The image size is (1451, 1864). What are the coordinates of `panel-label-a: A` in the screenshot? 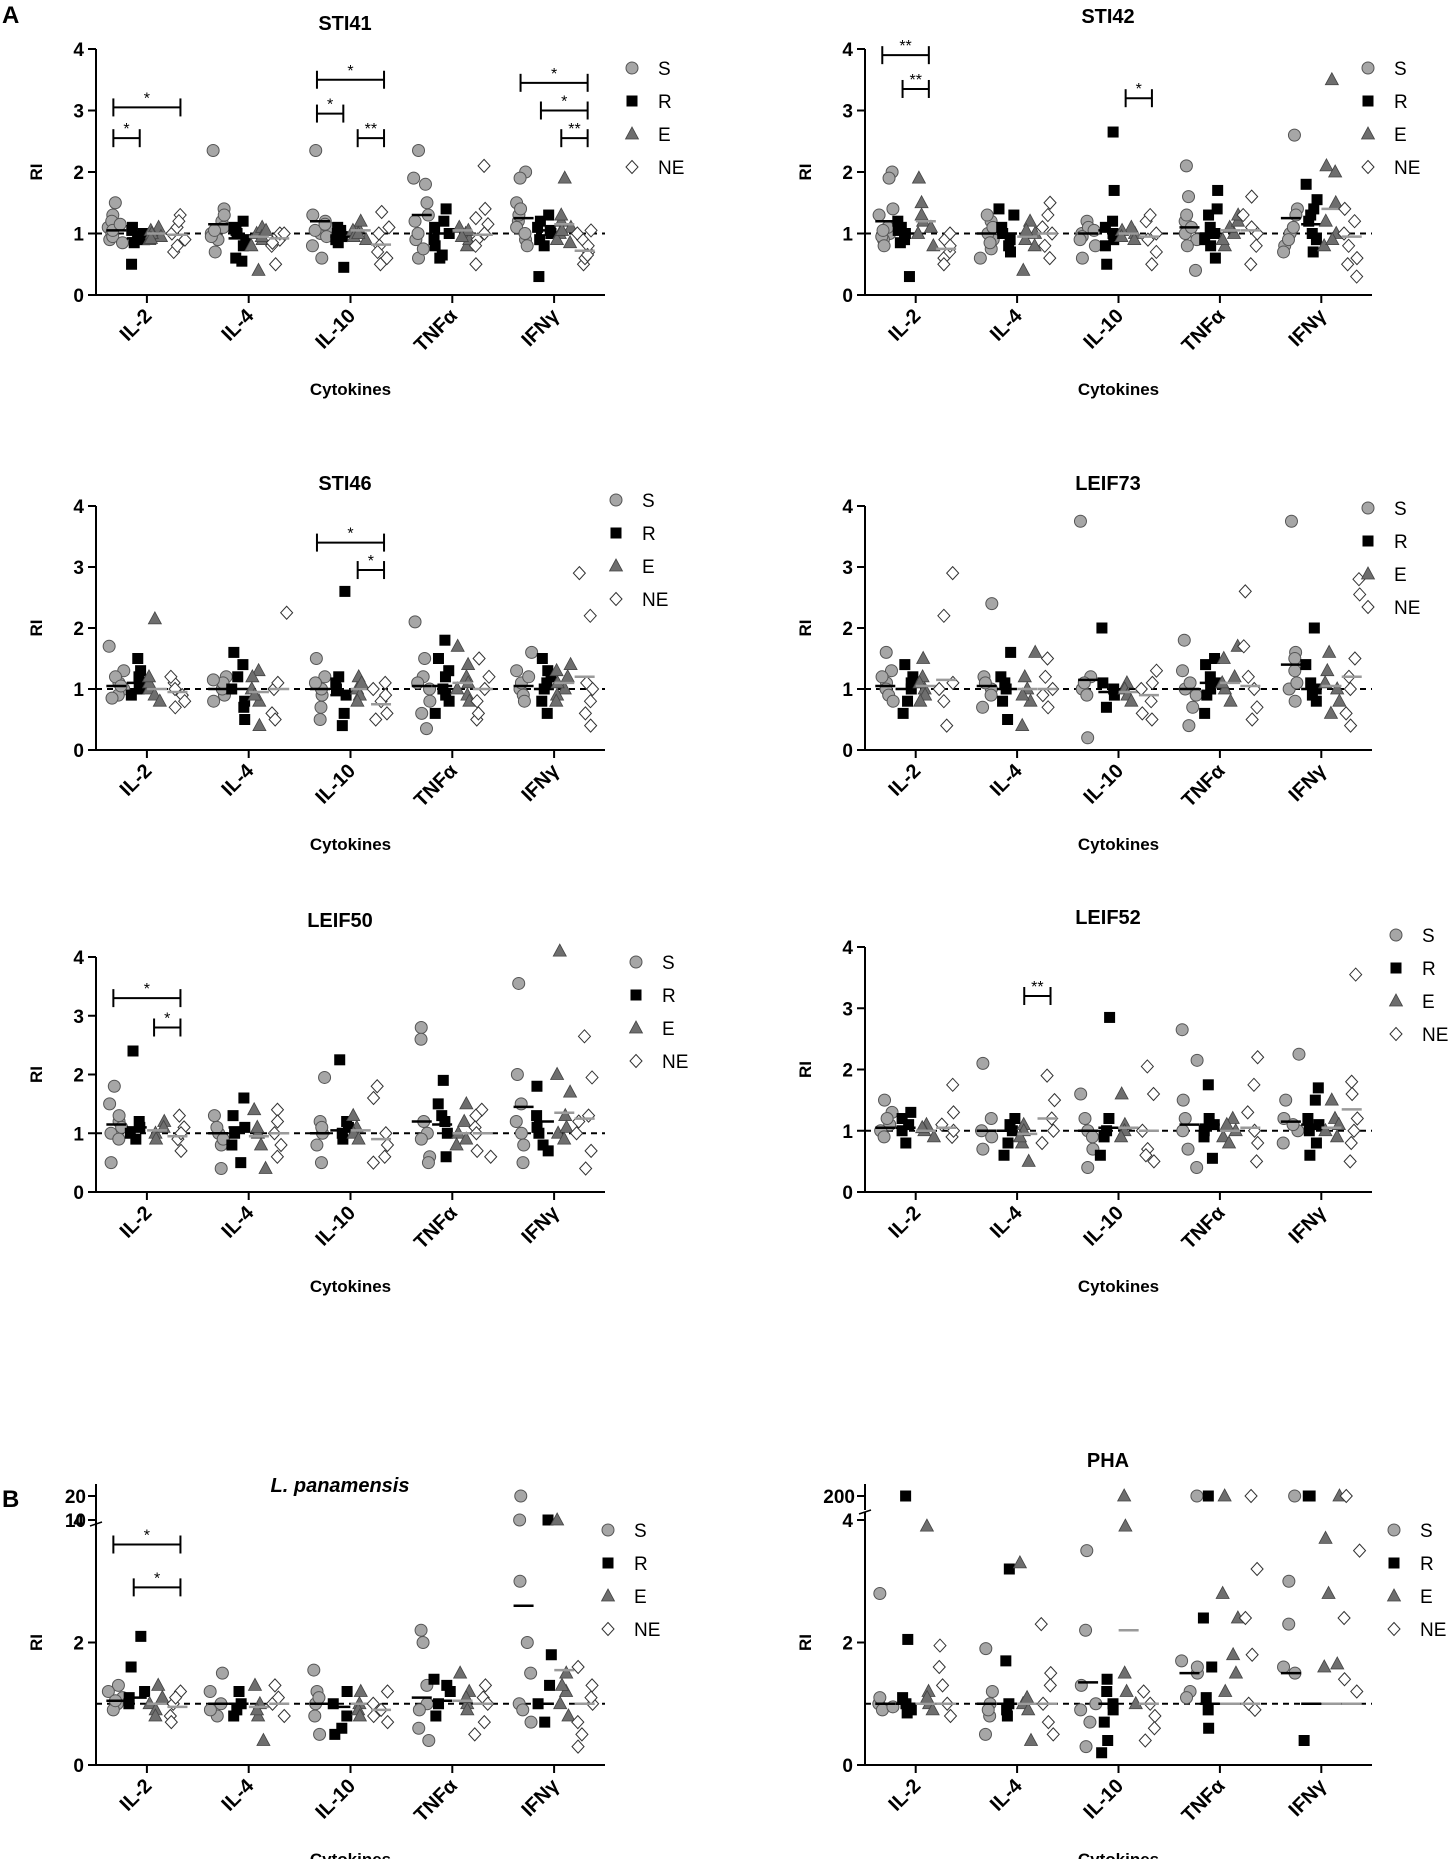 It's located at (11, 15).